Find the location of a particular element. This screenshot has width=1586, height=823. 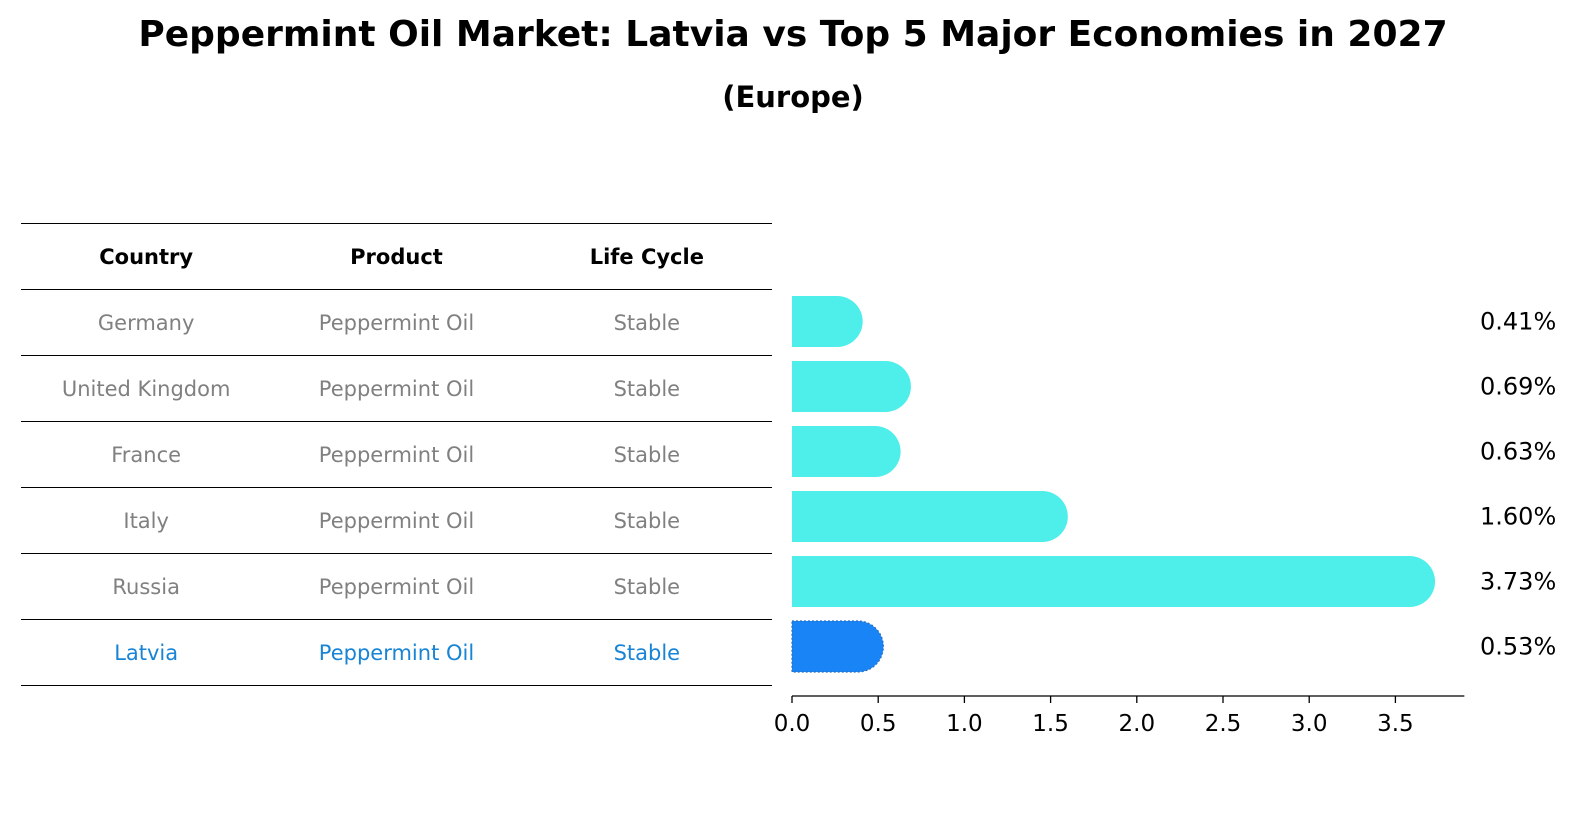

header-life-cycle: Life Cycle is located at coordinates (646, 256).